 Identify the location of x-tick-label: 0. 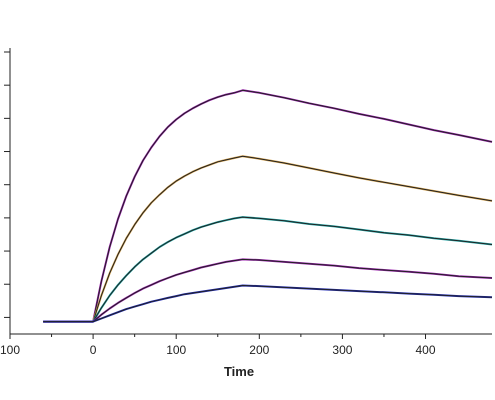
(93, 350).